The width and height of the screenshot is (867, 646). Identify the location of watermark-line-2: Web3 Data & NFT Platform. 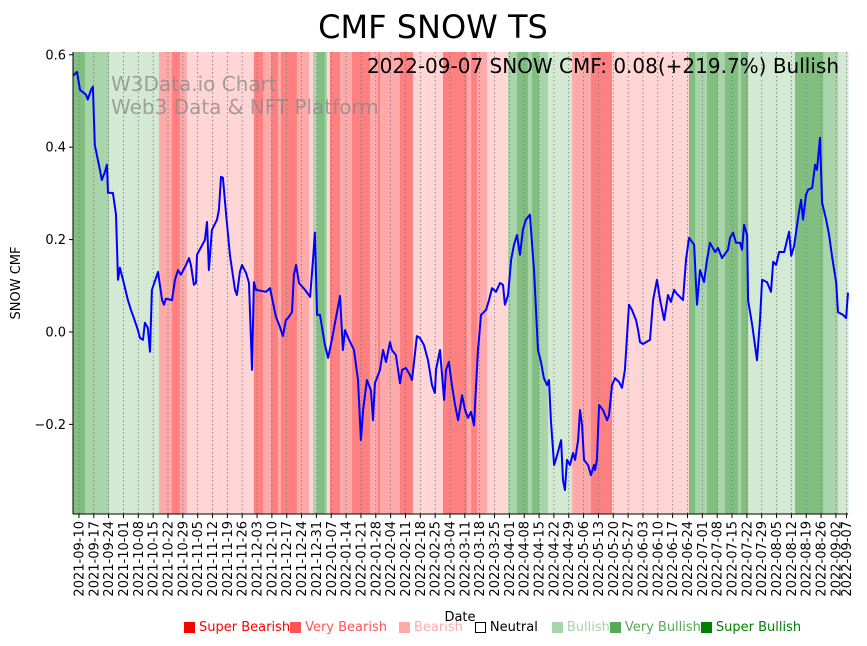
(245, 107).